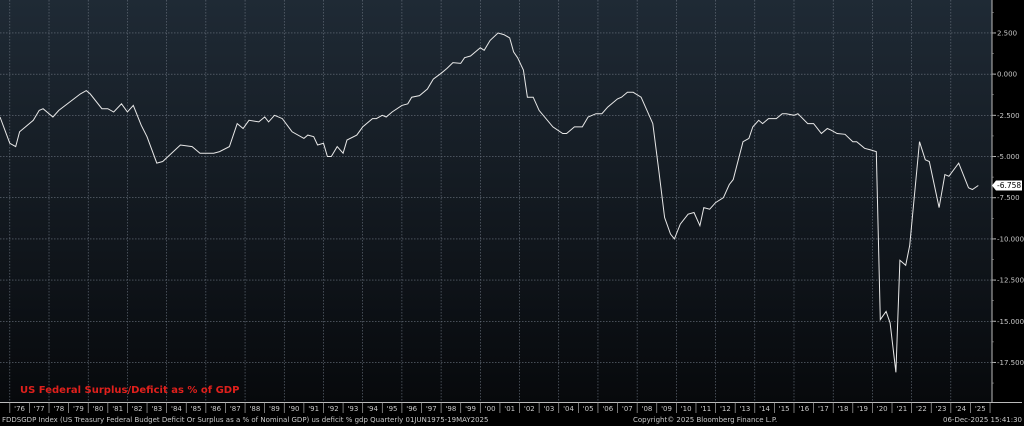  I want to click on x-tick-label: '98, so click(450, 409).